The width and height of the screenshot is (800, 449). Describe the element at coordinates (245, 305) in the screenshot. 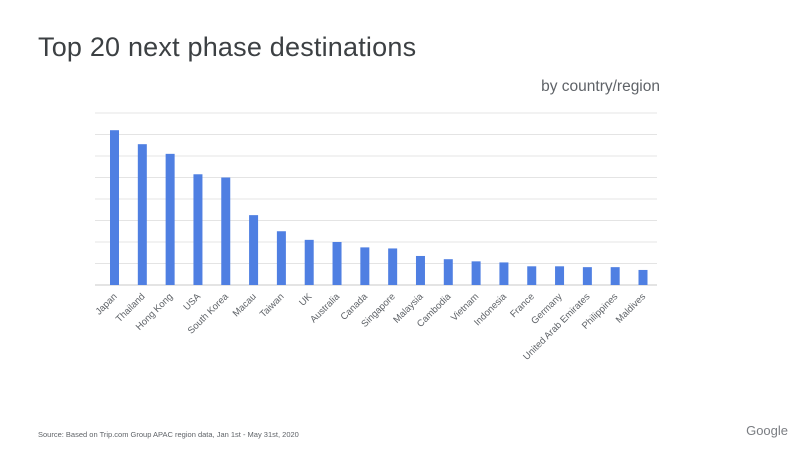

I see `x-tick-label: Macau` at that location.